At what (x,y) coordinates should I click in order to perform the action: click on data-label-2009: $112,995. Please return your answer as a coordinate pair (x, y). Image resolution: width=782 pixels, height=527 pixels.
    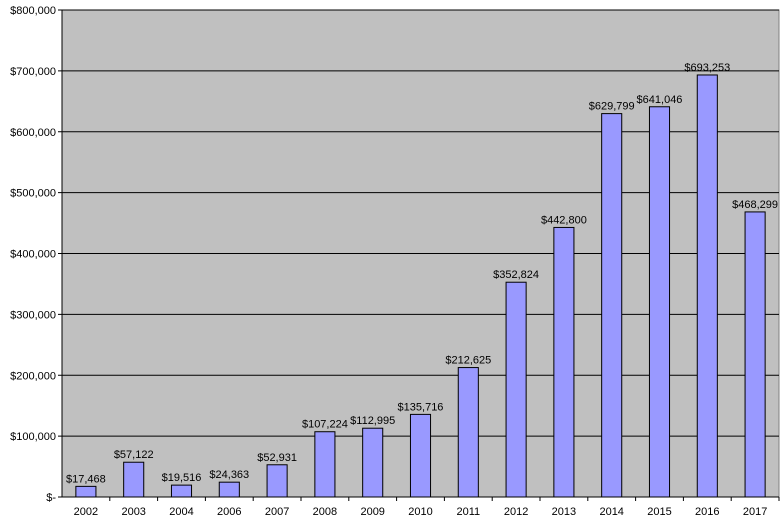
    Looking at the image, I should click on (372, 421).